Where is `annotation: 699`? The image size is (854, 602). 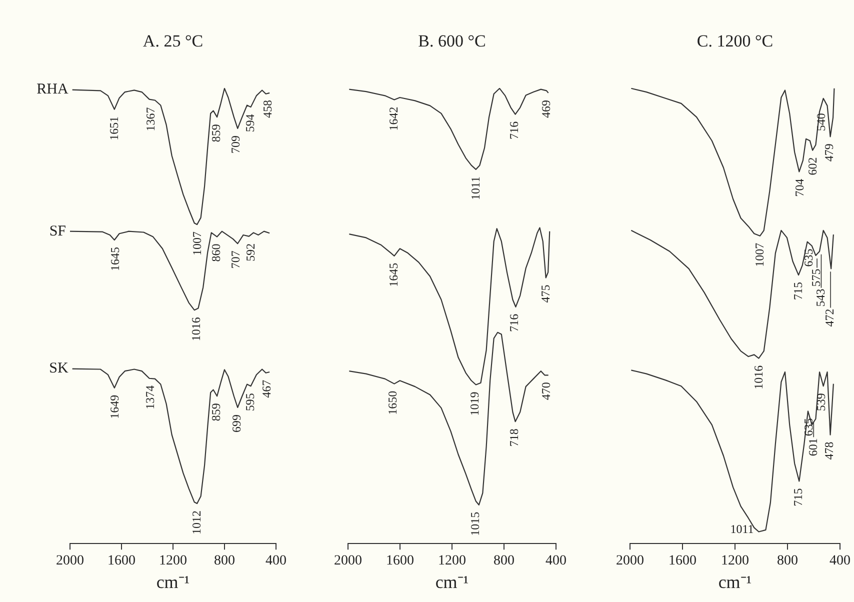 annotation: 699 is located at coordinates (237, 423).